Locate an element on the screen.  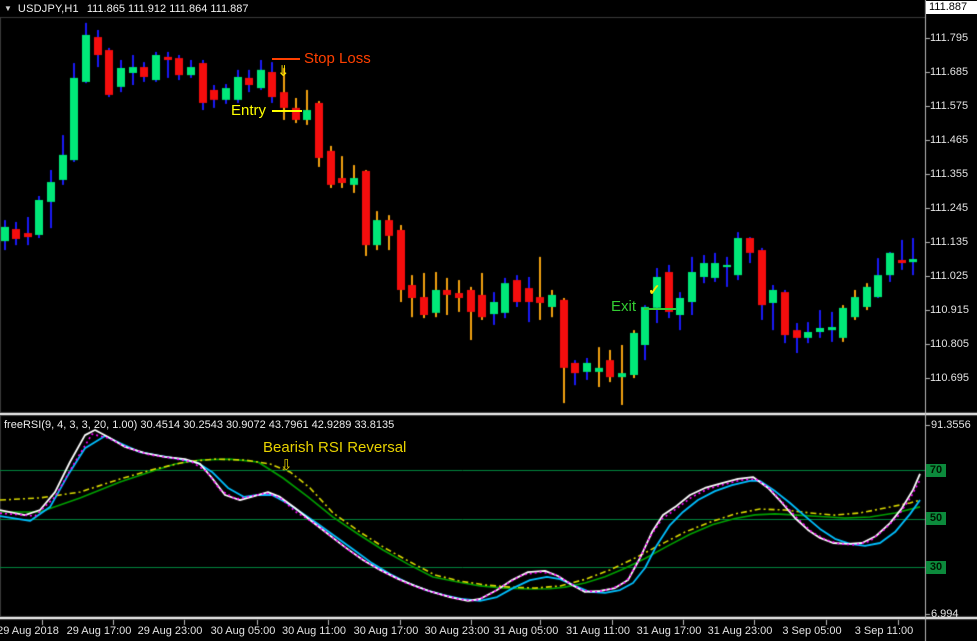
rsi-axis-label: 91.3556 is located at coordinates (951, 425).